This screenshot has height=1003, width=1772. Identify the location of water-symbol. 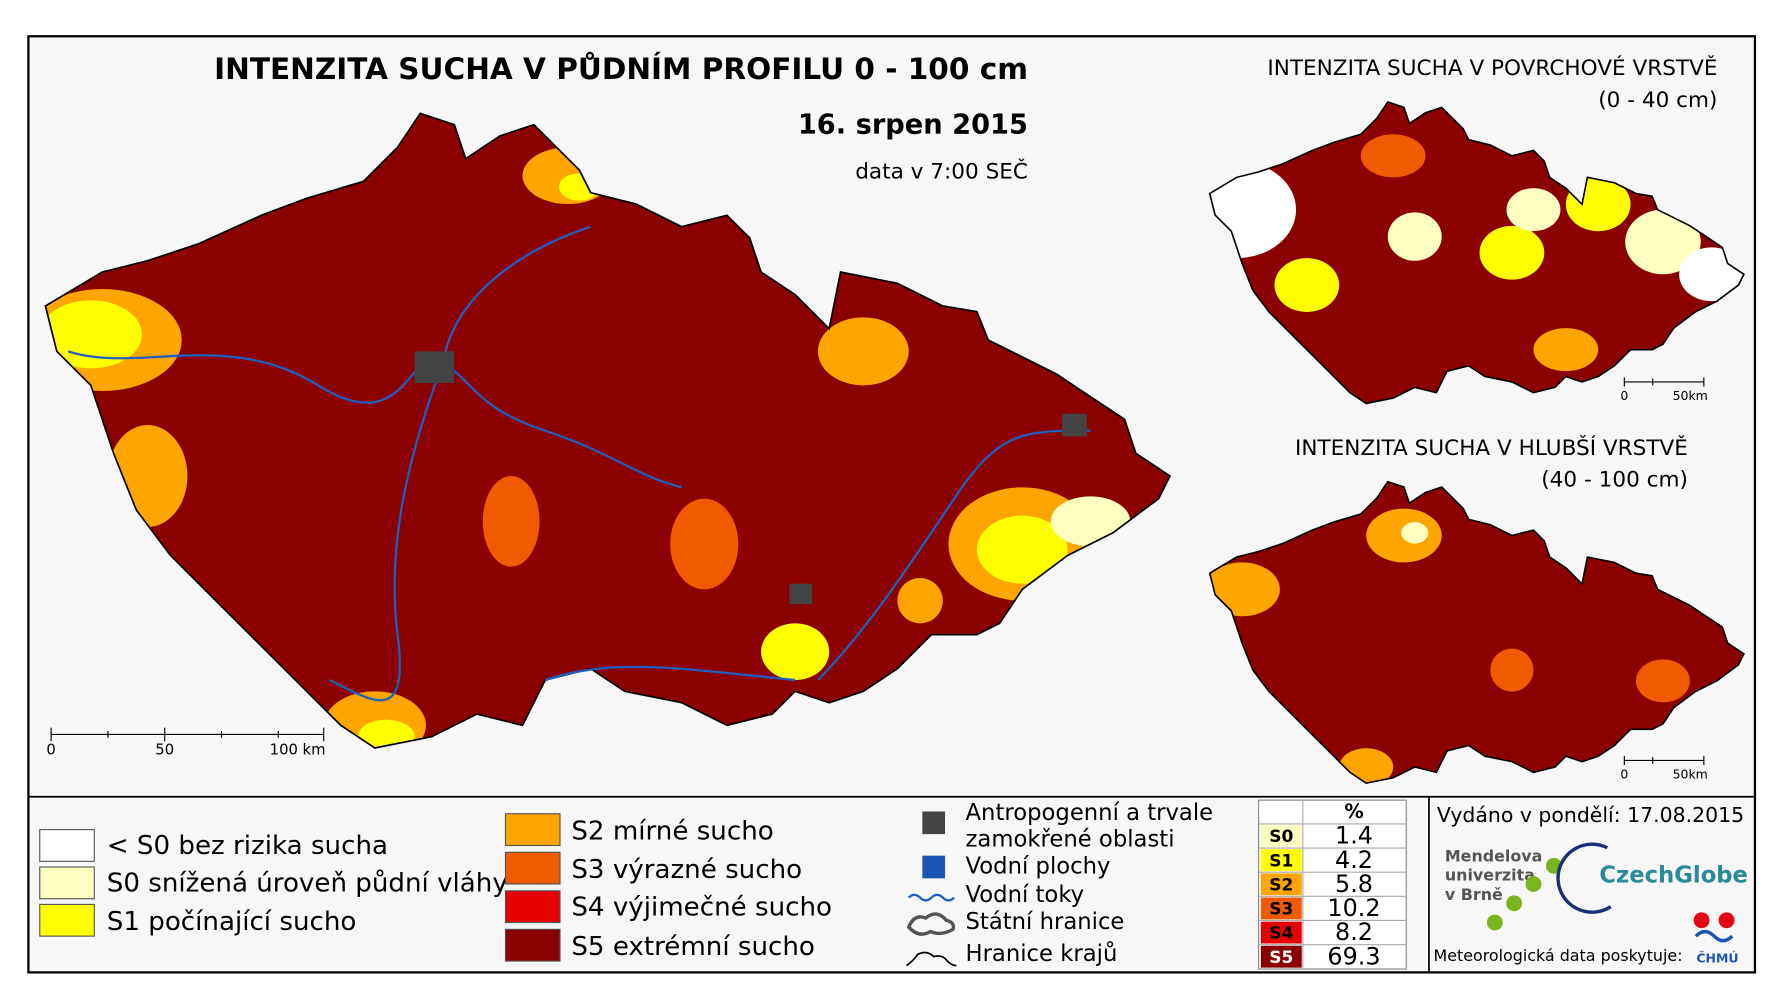
(934, 867).